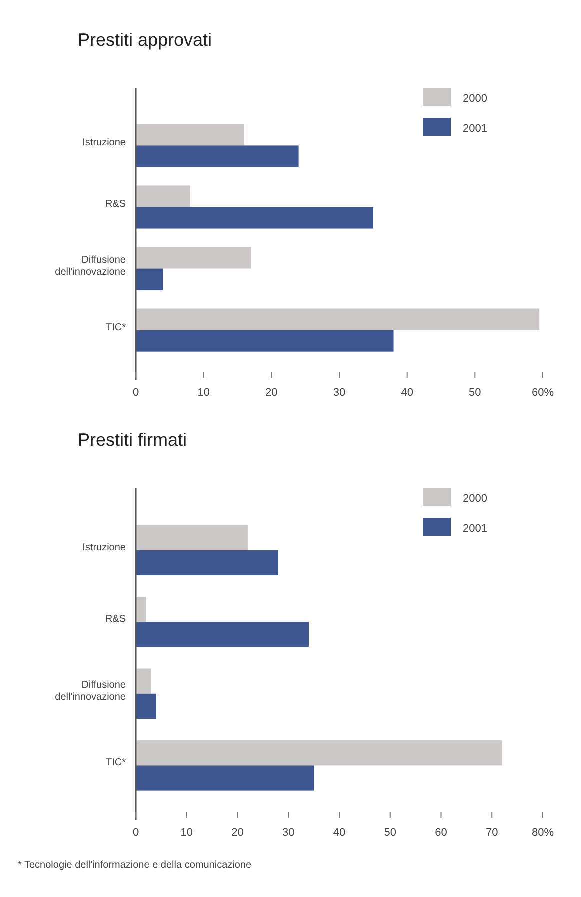  Describe the element at coordinates (492, 833) in the screenshot. I see `x-tick-label: 70` at that location.